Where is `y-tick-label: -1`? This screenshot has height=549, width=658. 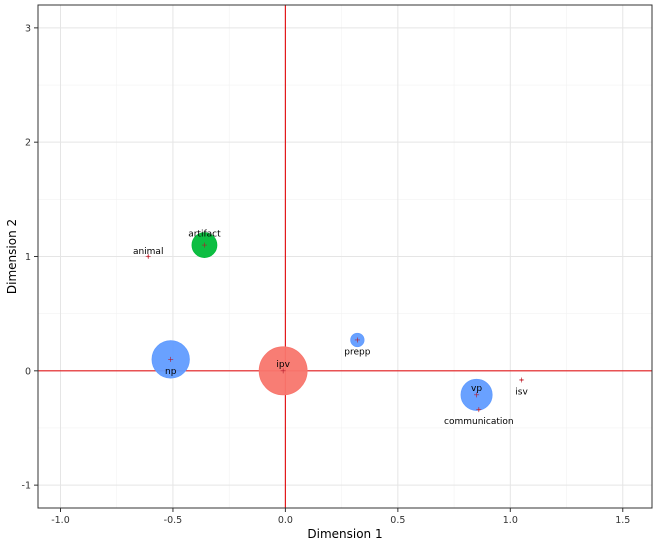
y-tick-label: -1 is located at coordinates (26, 486).